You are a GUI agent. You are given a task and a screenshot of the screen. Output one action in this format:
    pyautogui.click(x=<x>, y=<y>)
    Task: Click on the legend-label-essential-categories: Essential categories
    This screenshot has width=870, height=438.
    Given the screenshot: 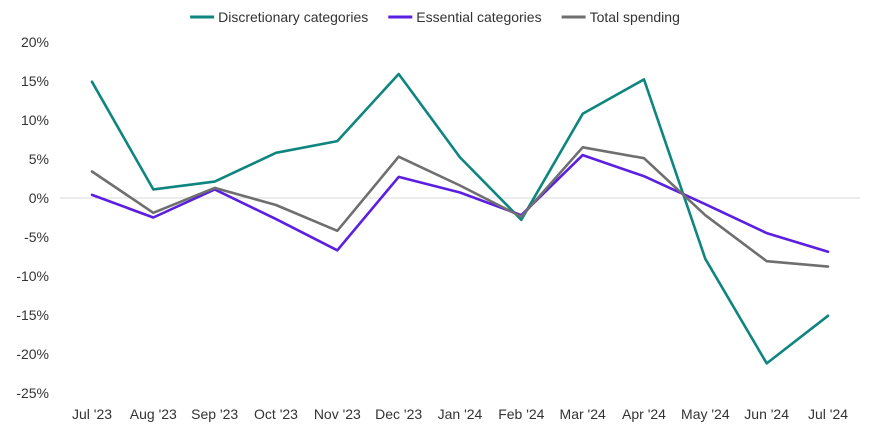 What is the action you would take?
    pyautogui.click(x=478, y=17)
    